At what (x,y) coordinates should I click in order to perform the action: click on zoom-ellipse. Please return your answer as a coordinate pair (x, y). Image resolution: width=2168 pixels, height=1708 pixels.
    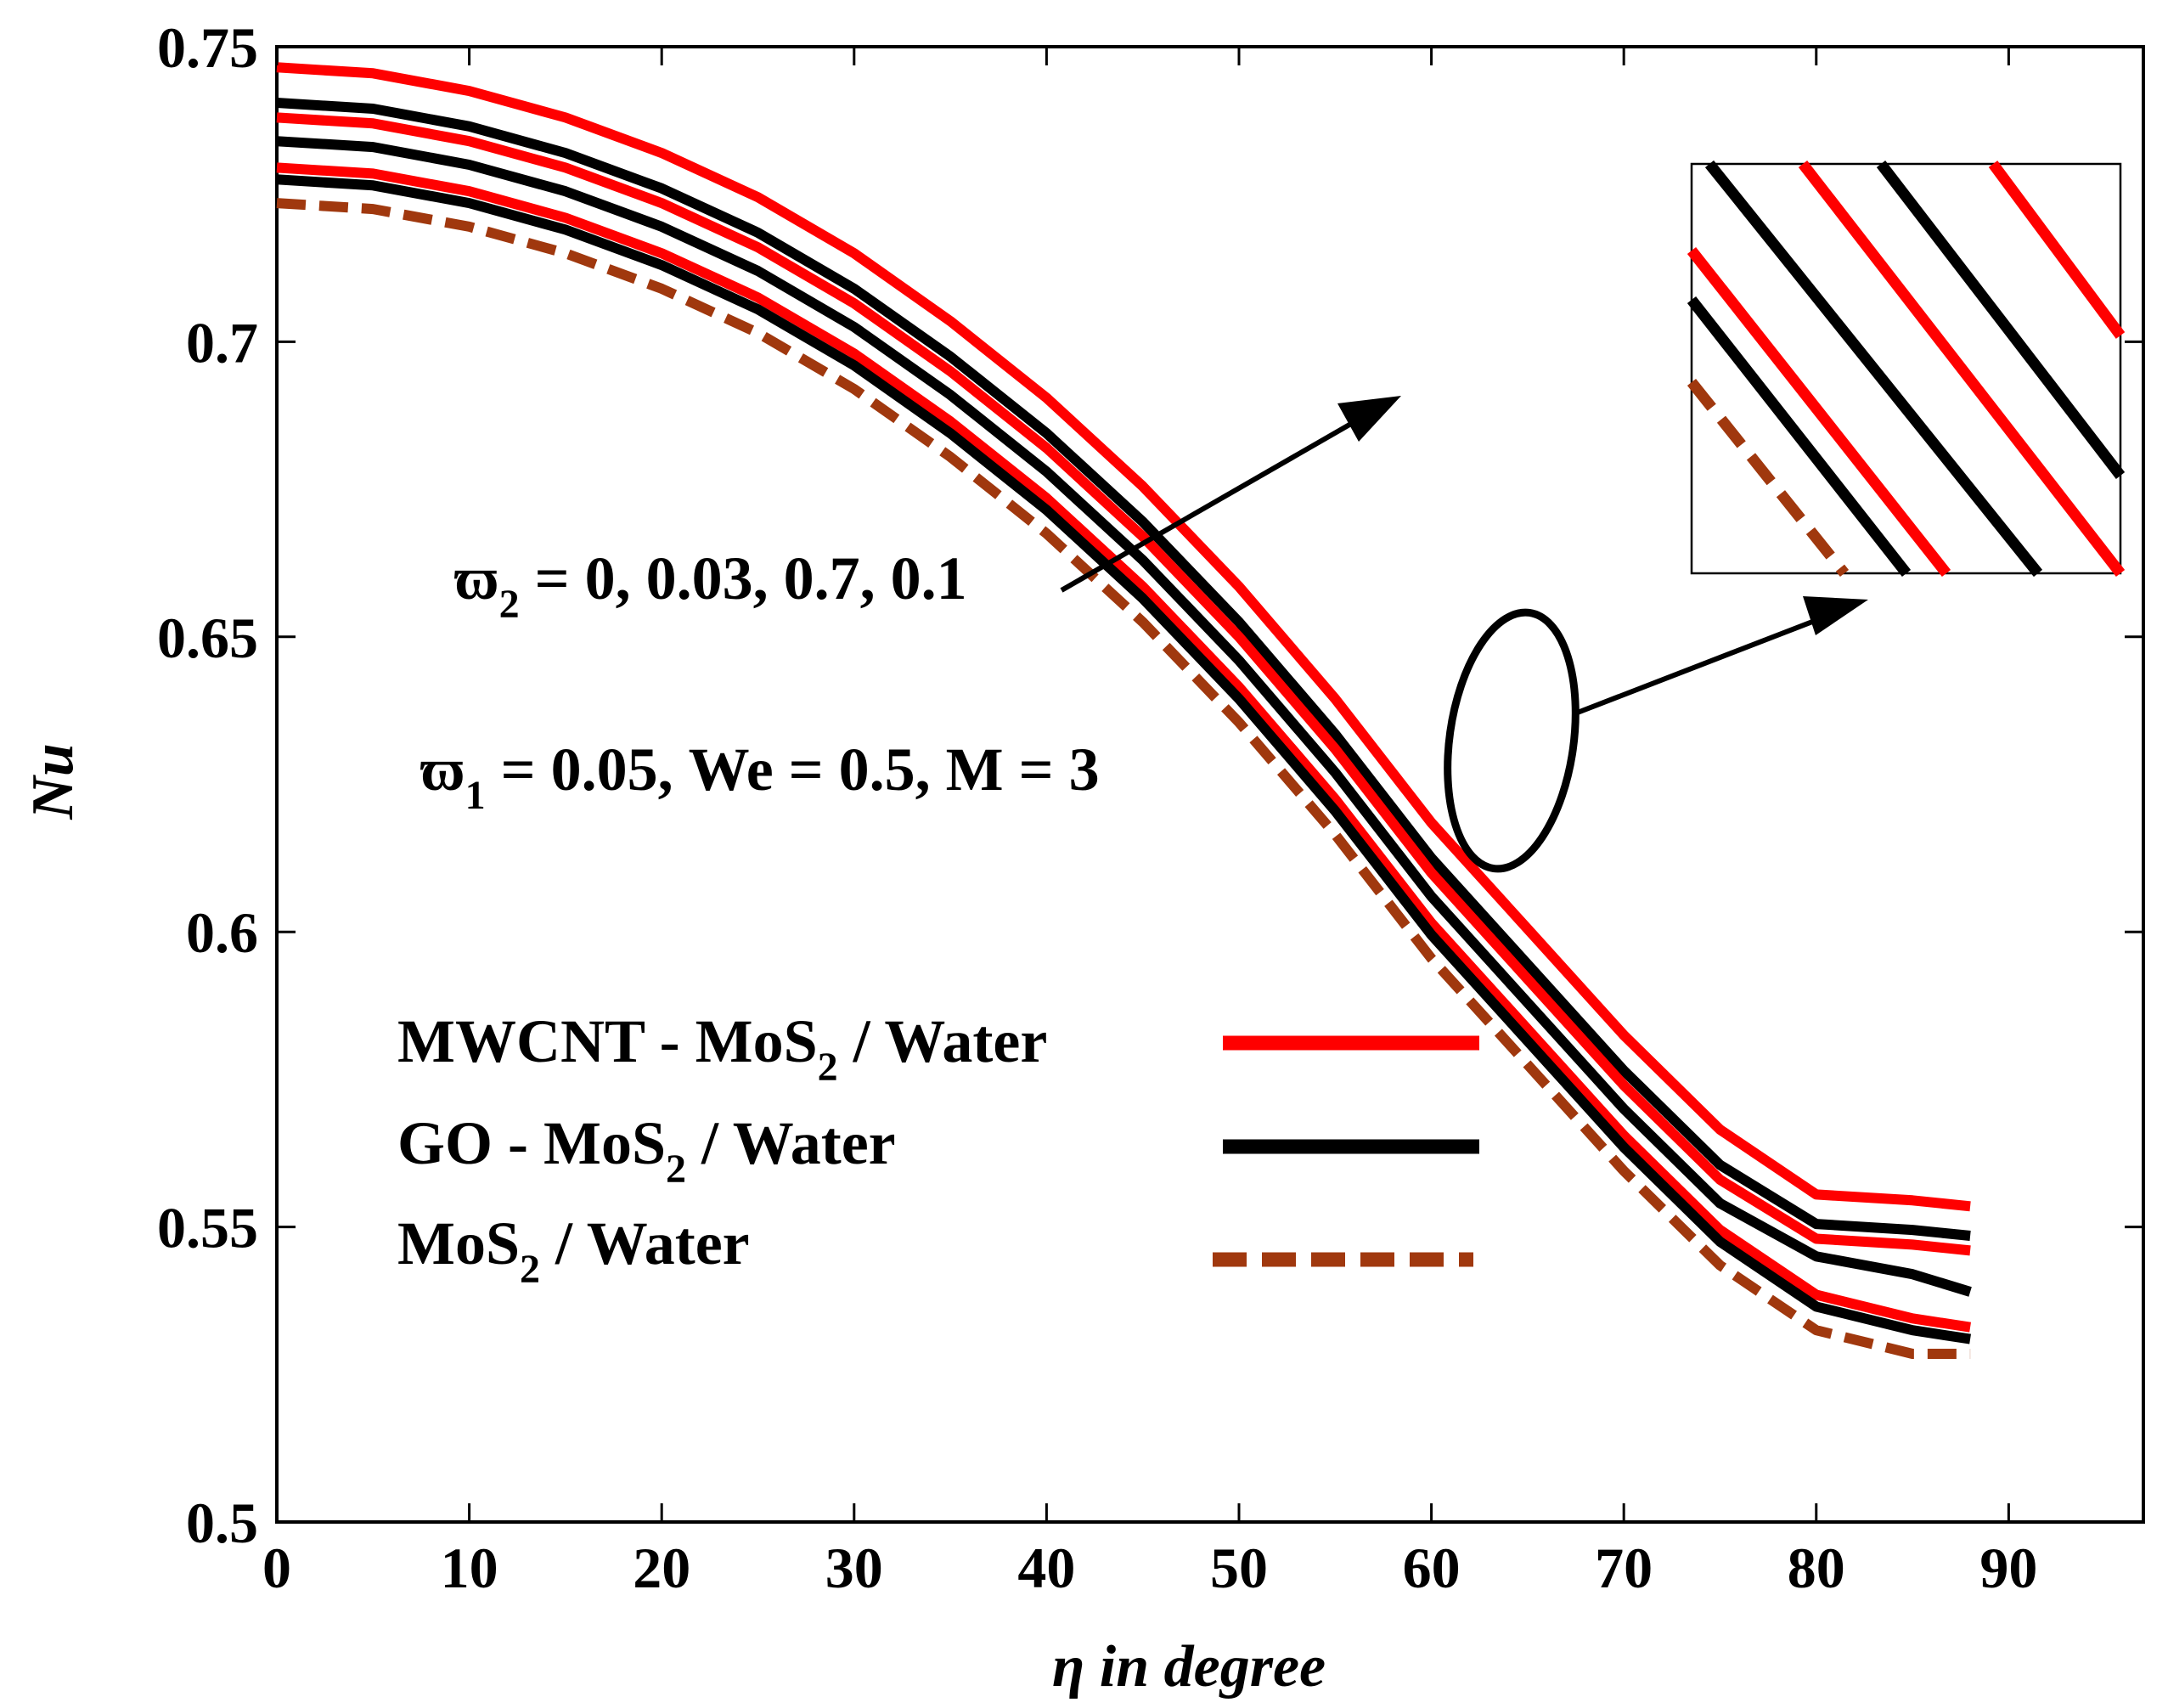
    Looking at the image, I should click on (1512, 740).